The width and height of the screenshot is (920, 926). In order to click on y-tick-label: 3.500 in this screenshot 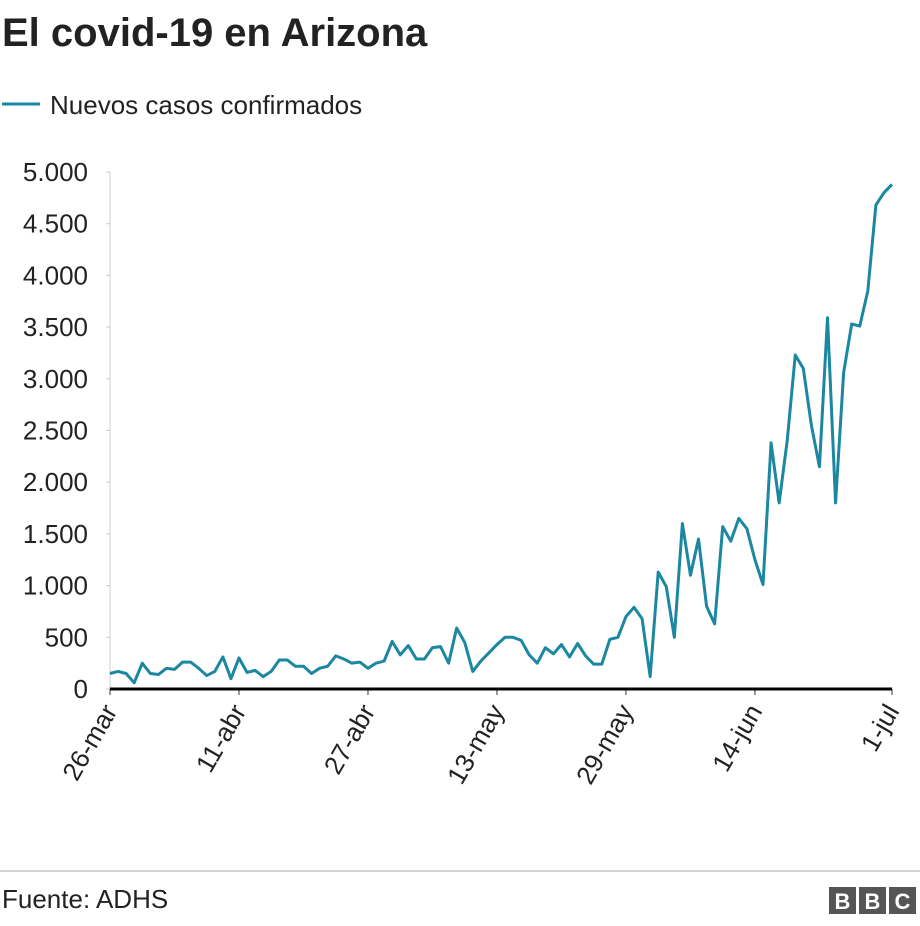, I will do `click(55, 327)`.